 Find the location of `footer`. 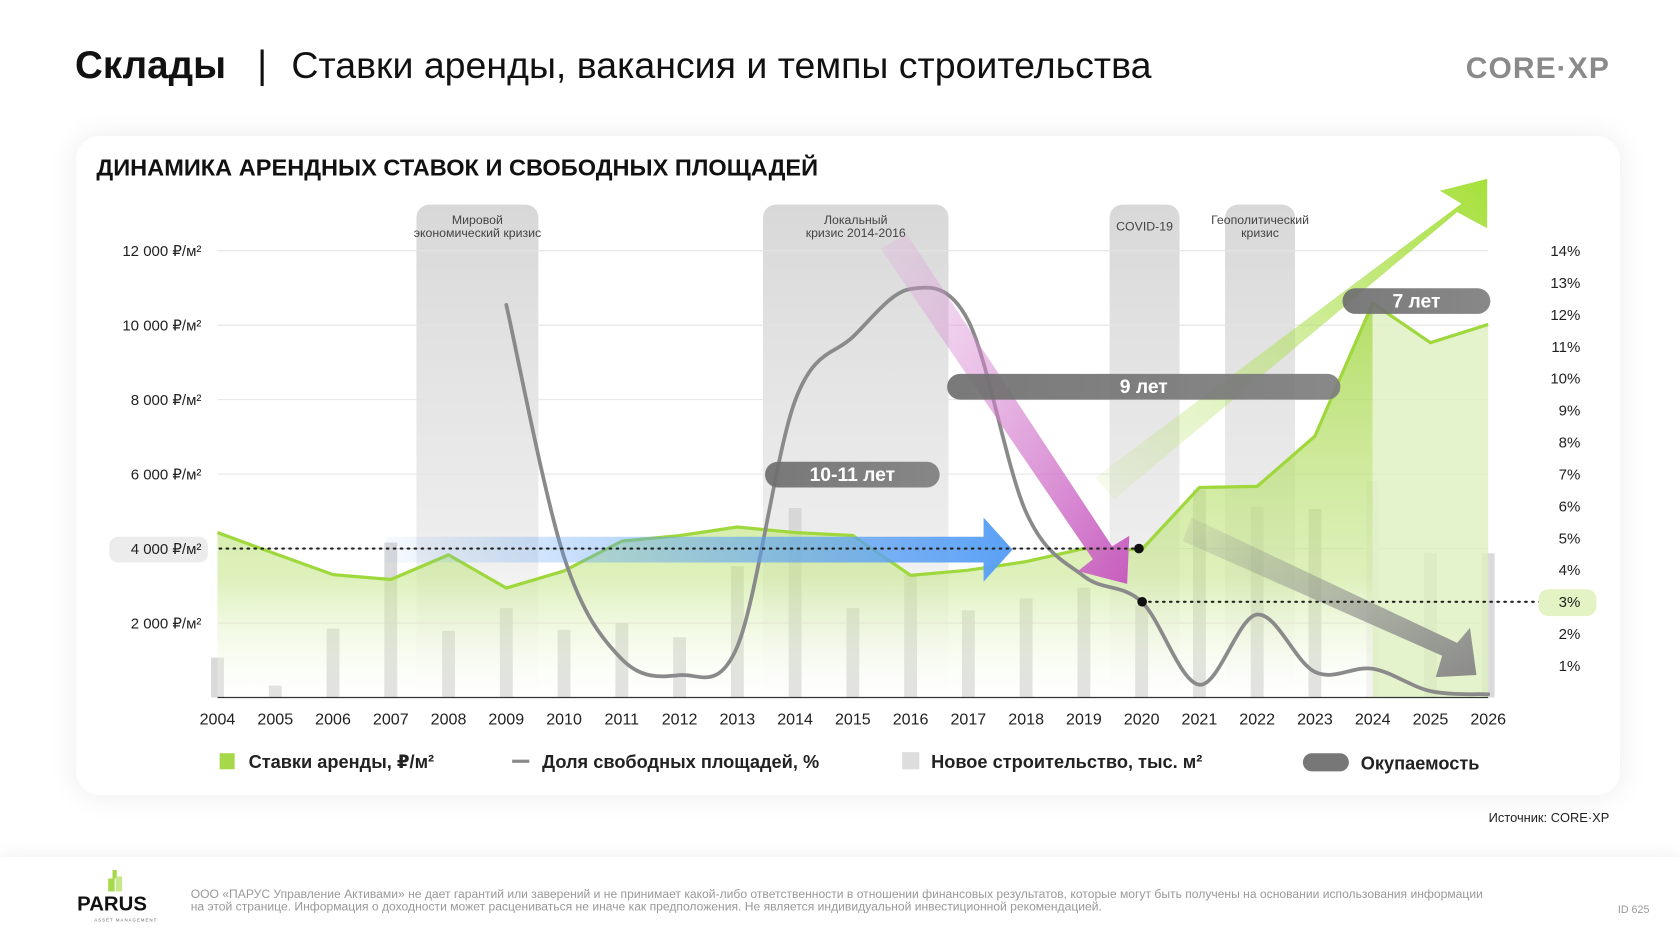

footer is located at coordinates (840, 901).